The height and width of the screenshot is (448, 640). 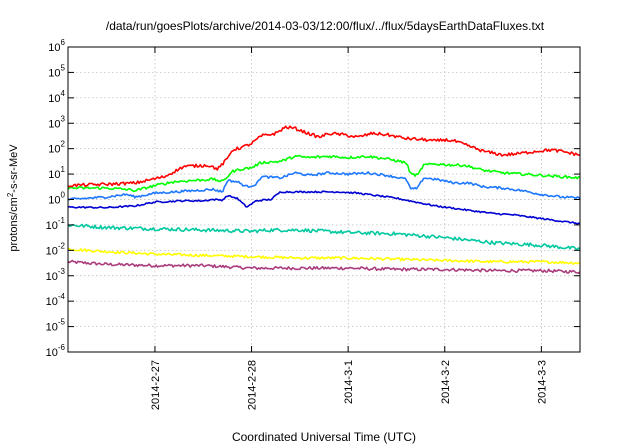 I want to click on y-tick-exponent: 3, so click(x=63, y=118).